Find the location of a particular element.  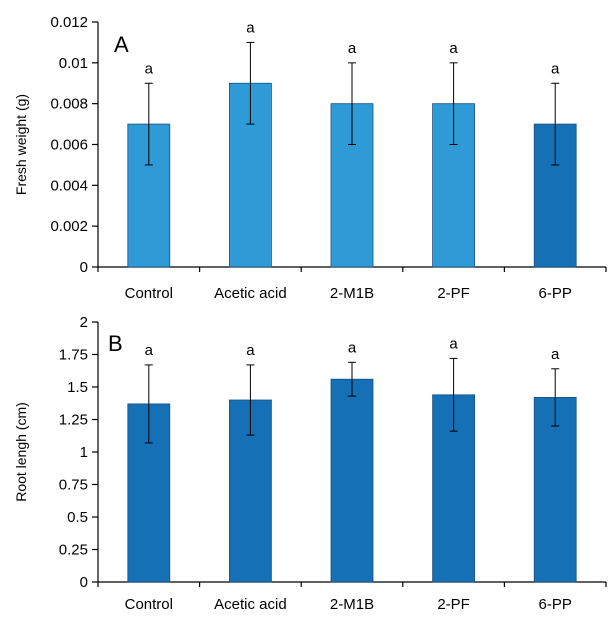

y-tick-label: 0.75 is located at coordinates (73, 485).